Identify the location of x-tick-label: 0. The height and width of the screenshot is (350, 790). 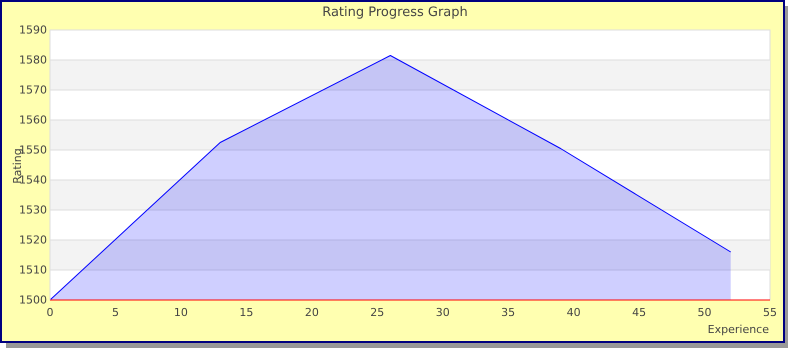
(50, 312).